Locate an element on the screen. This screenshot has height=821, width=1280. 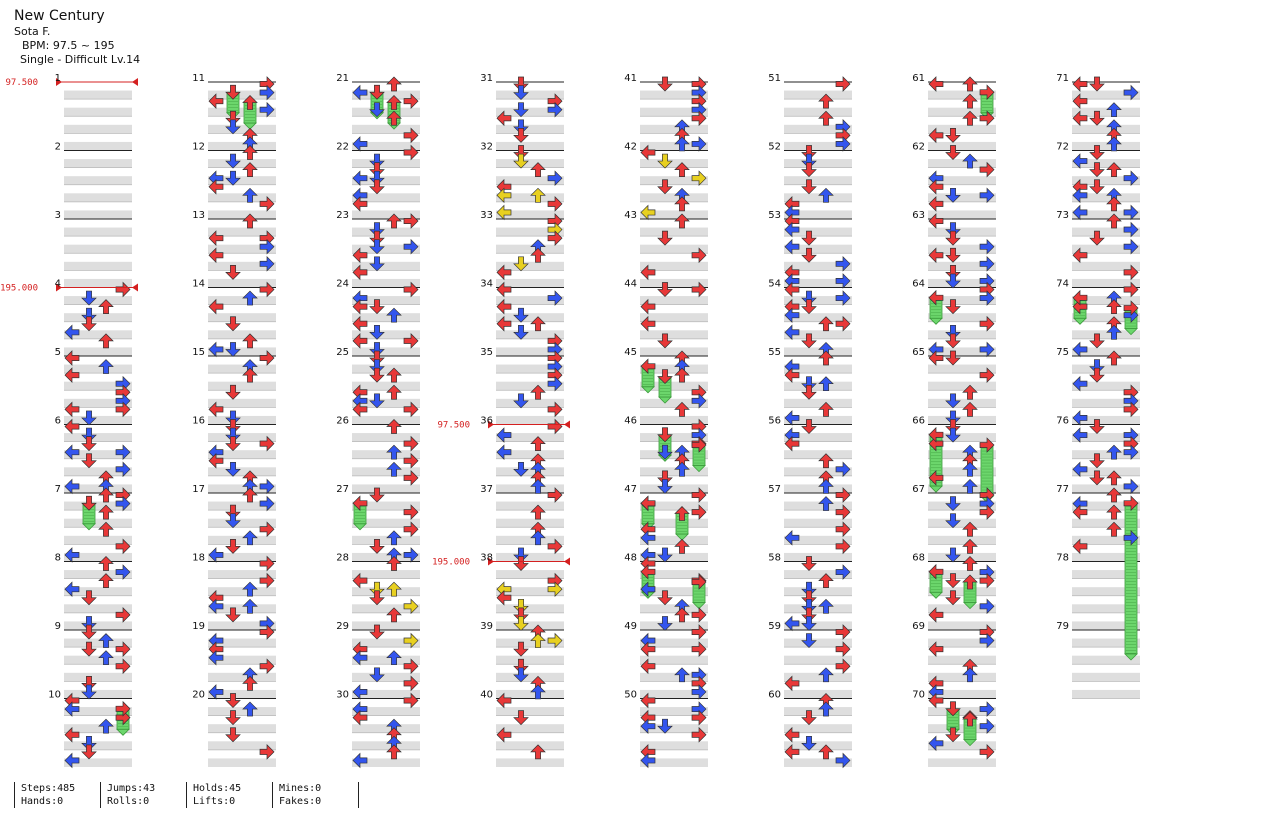
measure-number: 6 is located at coordinates (58, 421).